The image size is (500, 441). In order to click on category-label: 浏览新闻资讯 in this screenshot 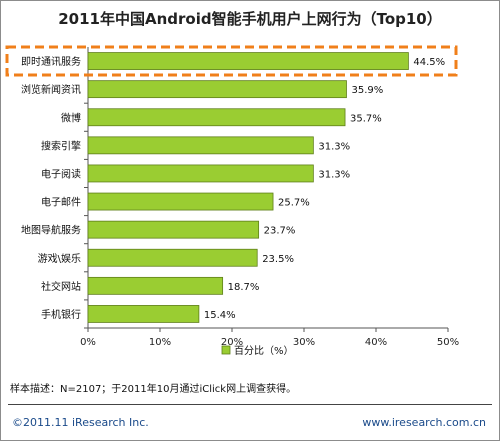, I will do `click(51, 89)`.